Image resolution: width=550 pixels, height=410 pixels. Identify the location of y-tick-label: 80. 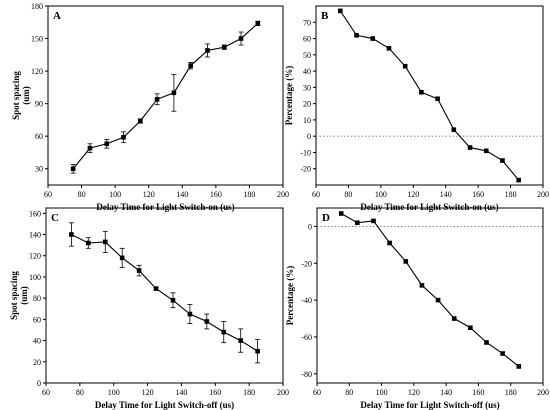
(37, 298).